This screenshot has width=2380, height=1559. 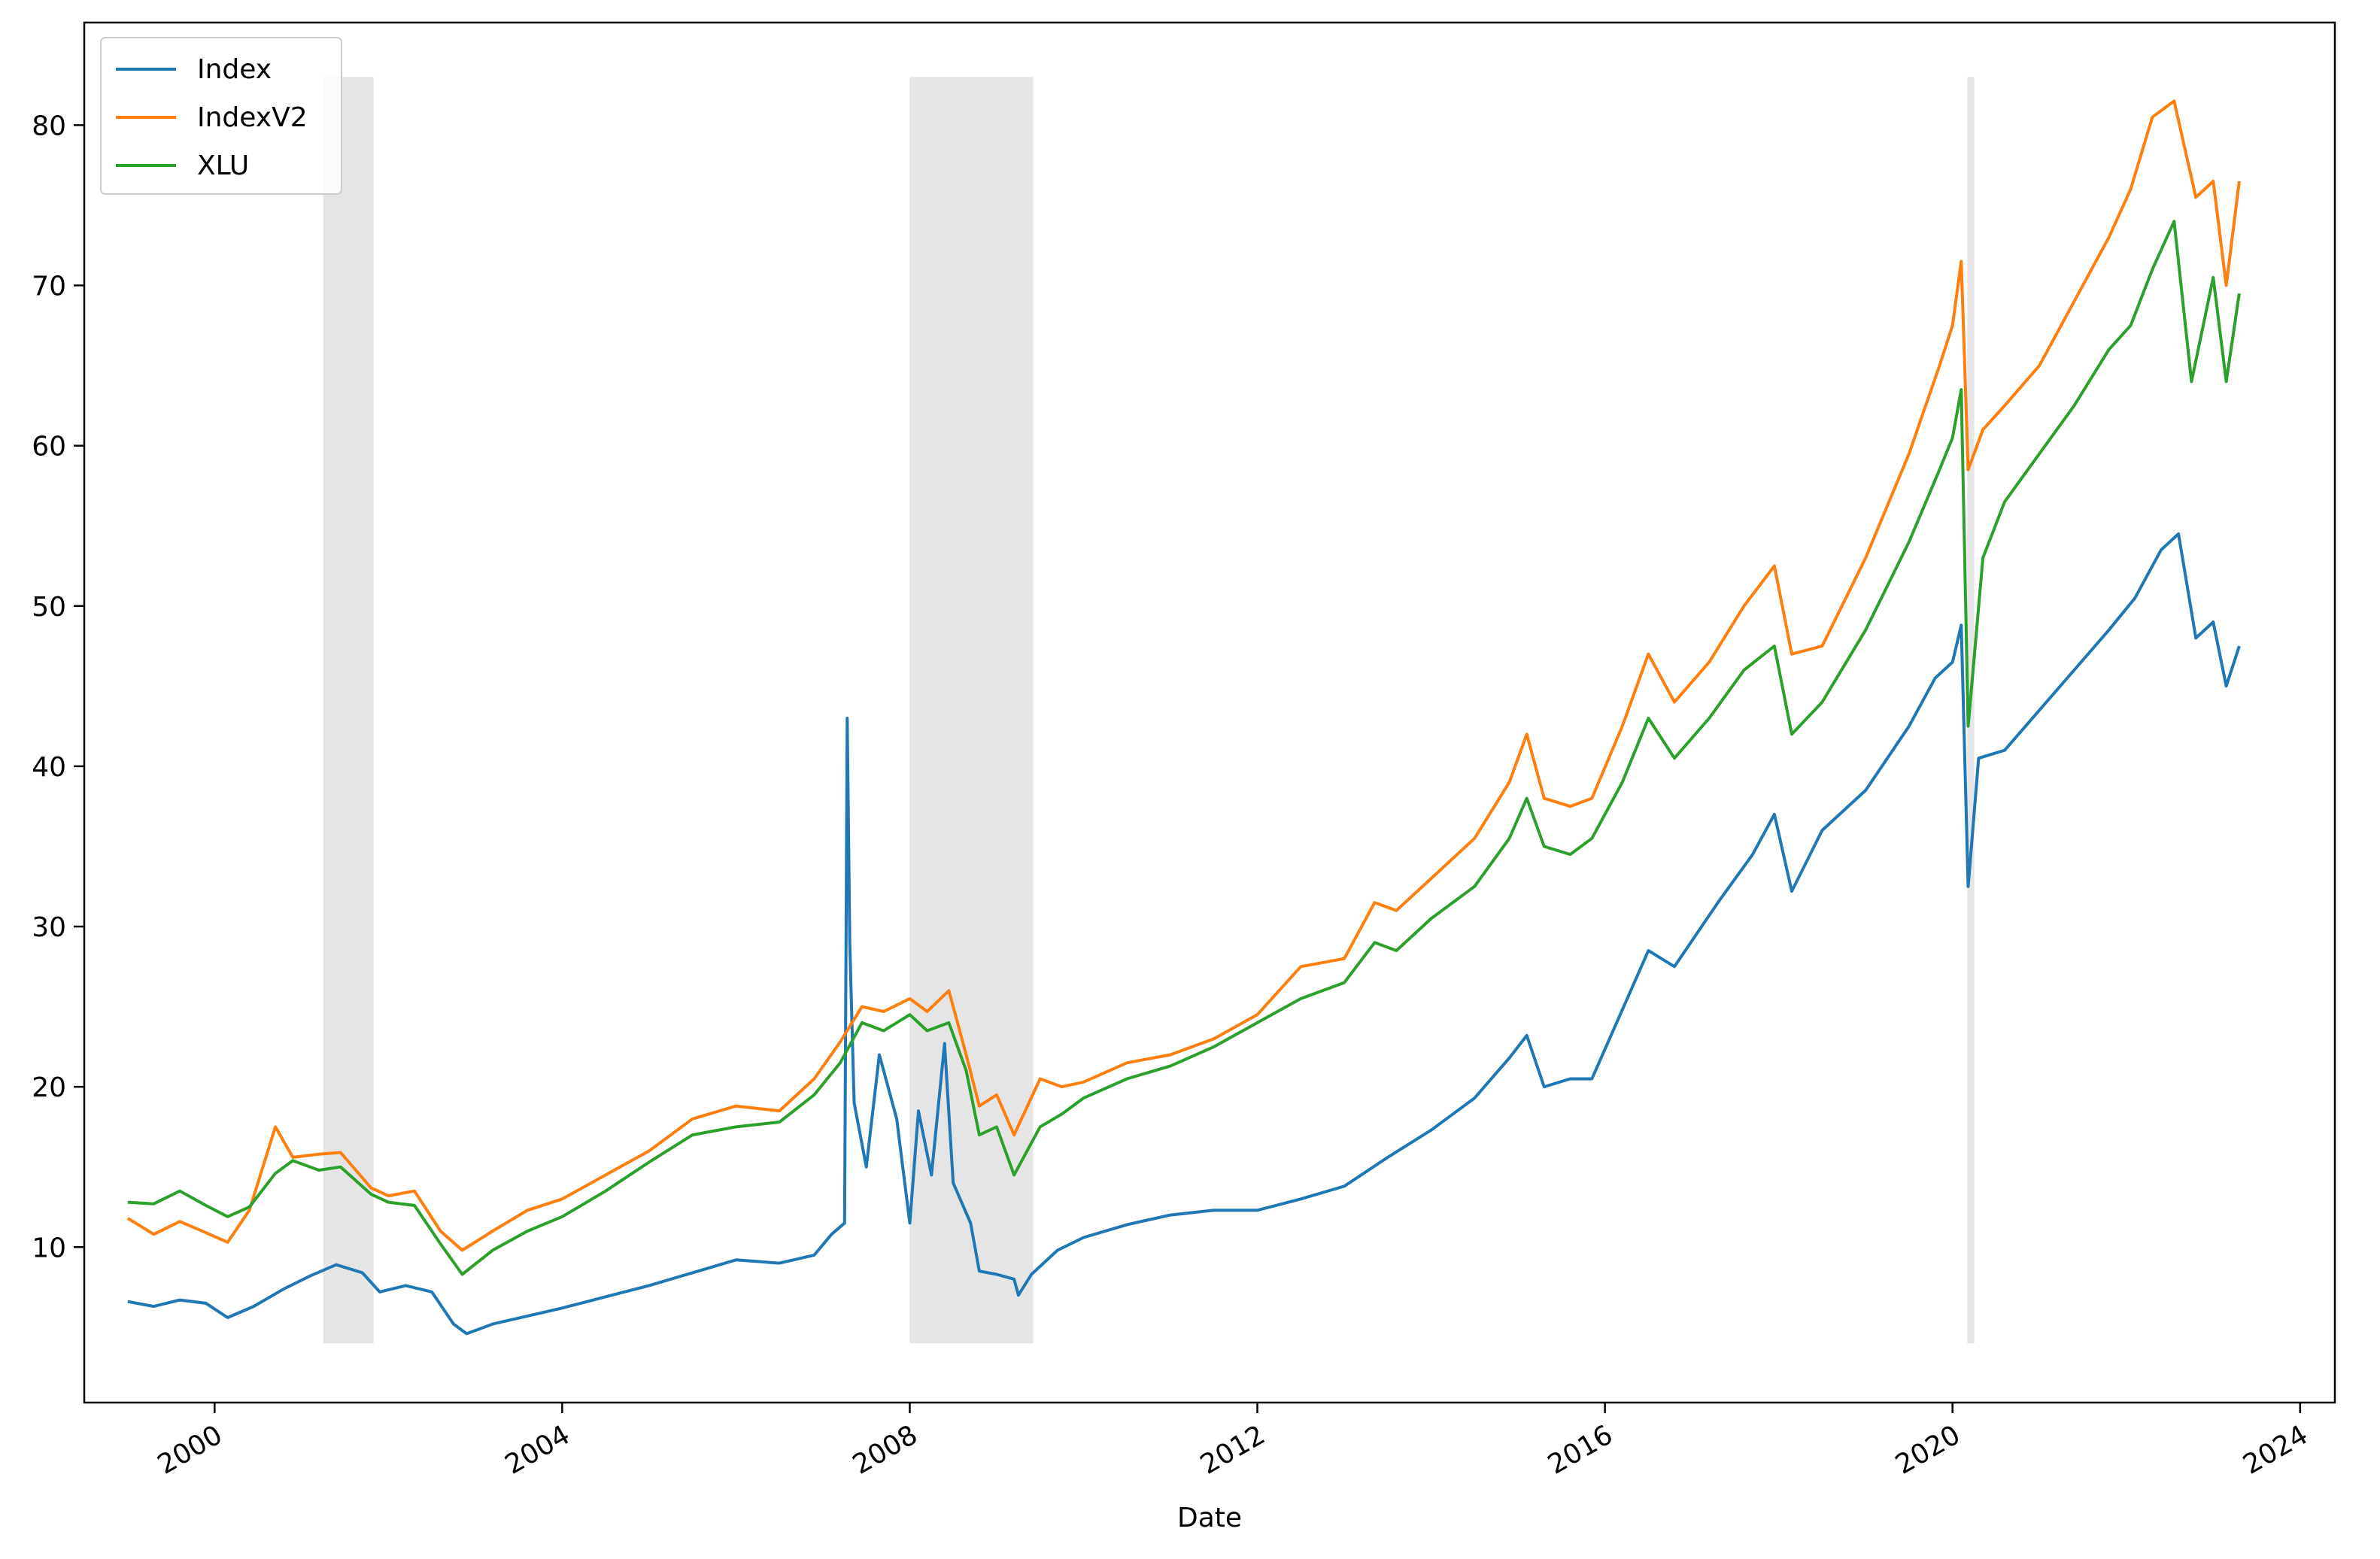 What do you see at coordinates (234, 69) in the screenshot?
I see `legend-label-index: Index` at bounding box center [234, 69].